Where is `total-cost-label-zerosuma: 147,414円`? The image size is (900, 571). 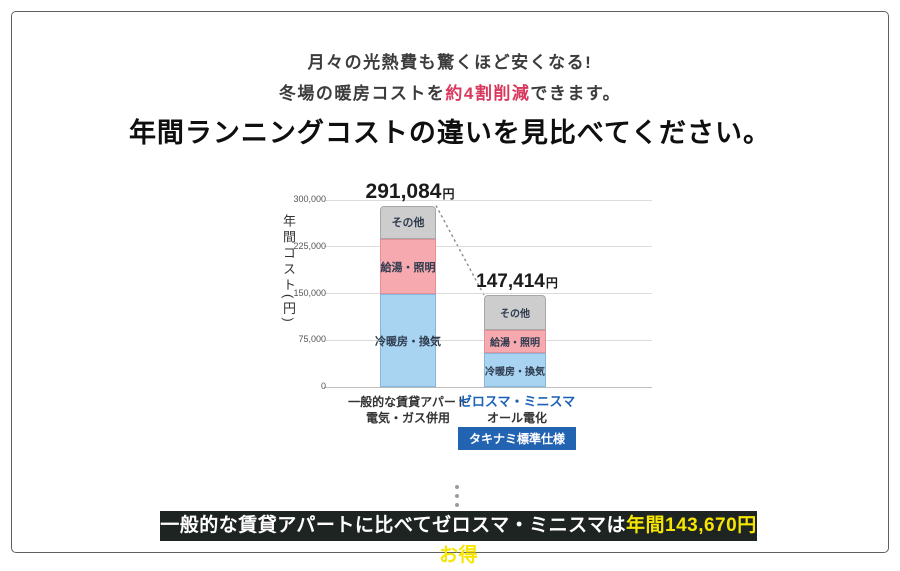 total-cost-label-zerosuma: 147,414円 is located at coordinates (517, 281).